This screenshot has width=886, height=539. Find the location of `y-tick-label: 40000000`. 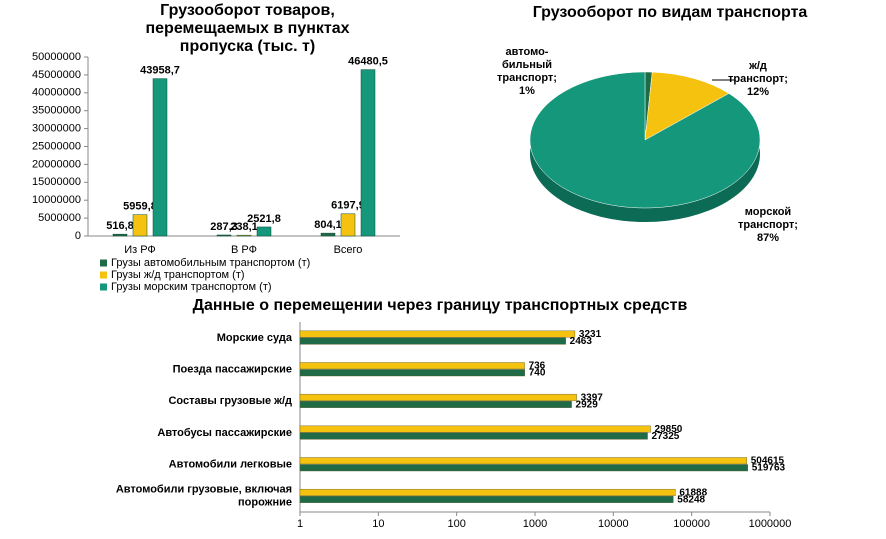

y-tick-label: 40000000 is located at coordinates (56, 93).